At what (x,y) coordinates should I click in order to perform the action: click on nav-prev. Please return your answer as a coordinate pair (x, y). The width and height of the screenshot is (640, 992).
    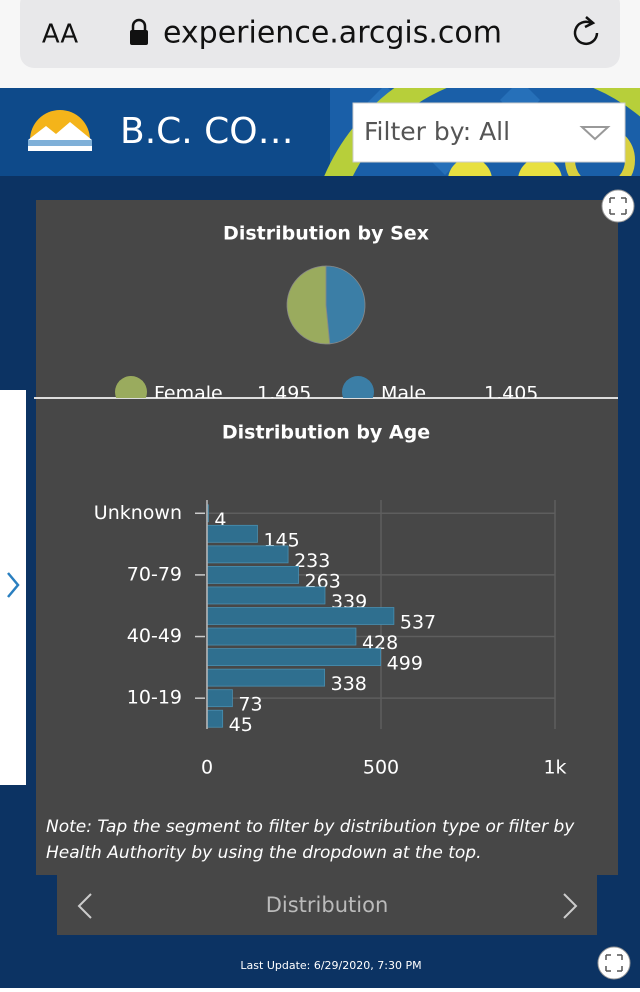
    Looking at the image, I should click on (84, 906).